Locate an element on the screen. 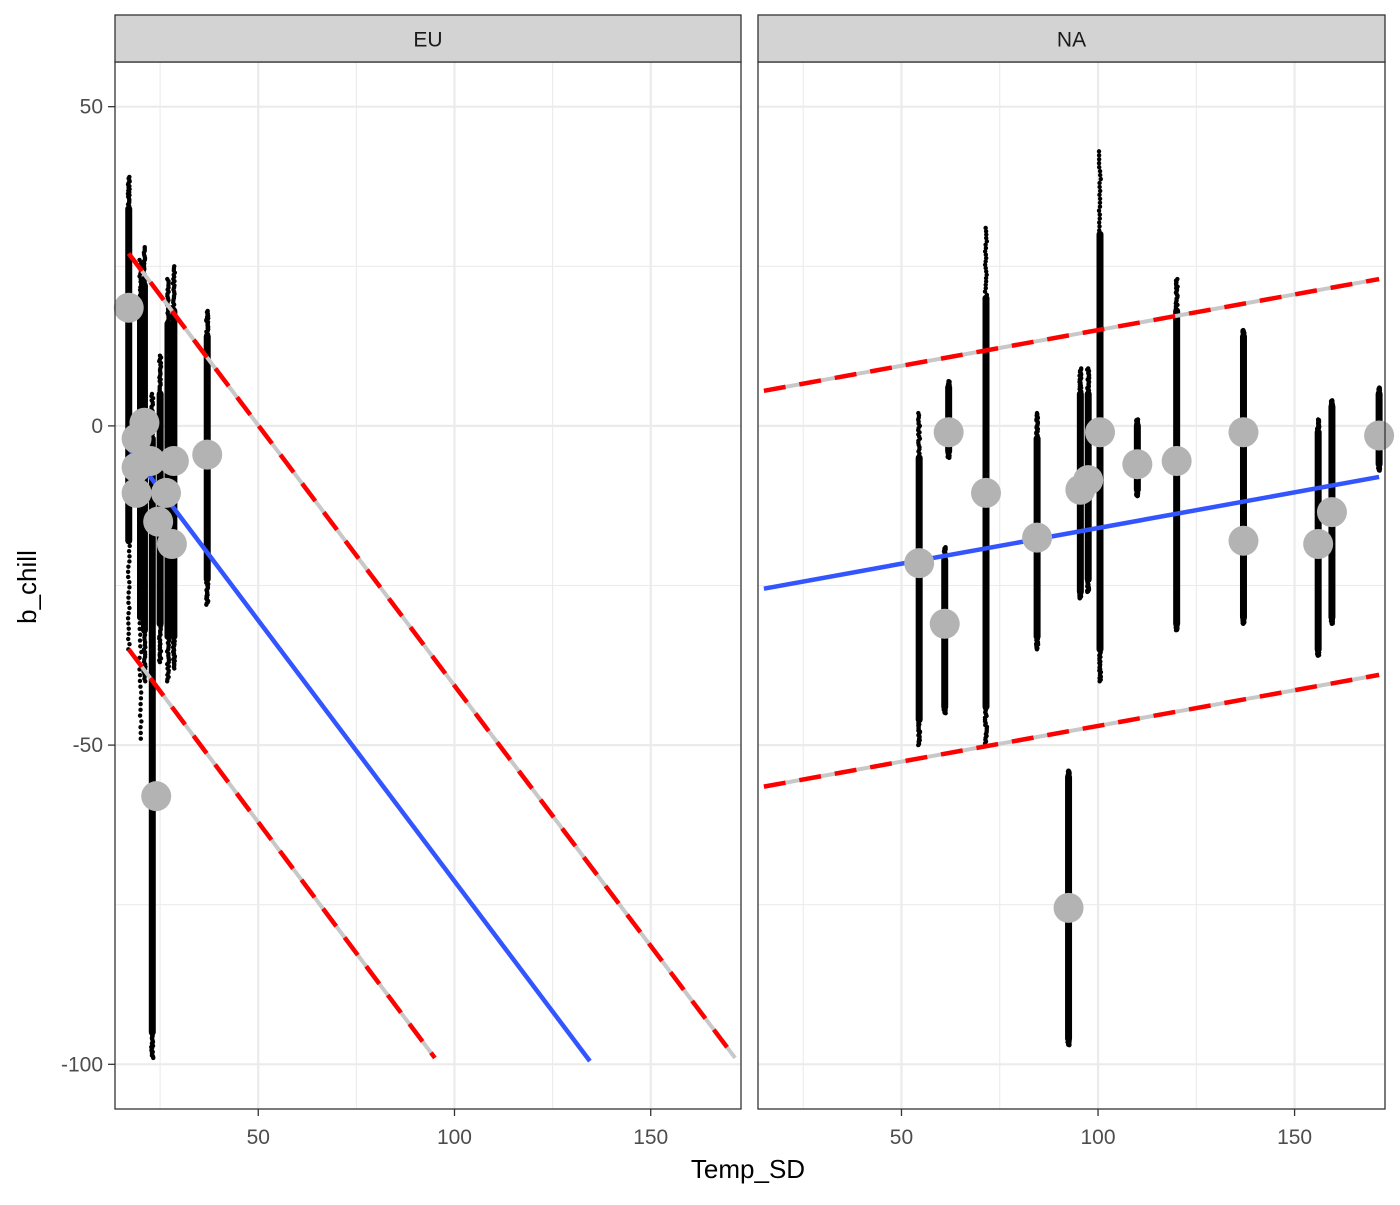  y-tick-label: 0 is located at coordinates (97, 426).